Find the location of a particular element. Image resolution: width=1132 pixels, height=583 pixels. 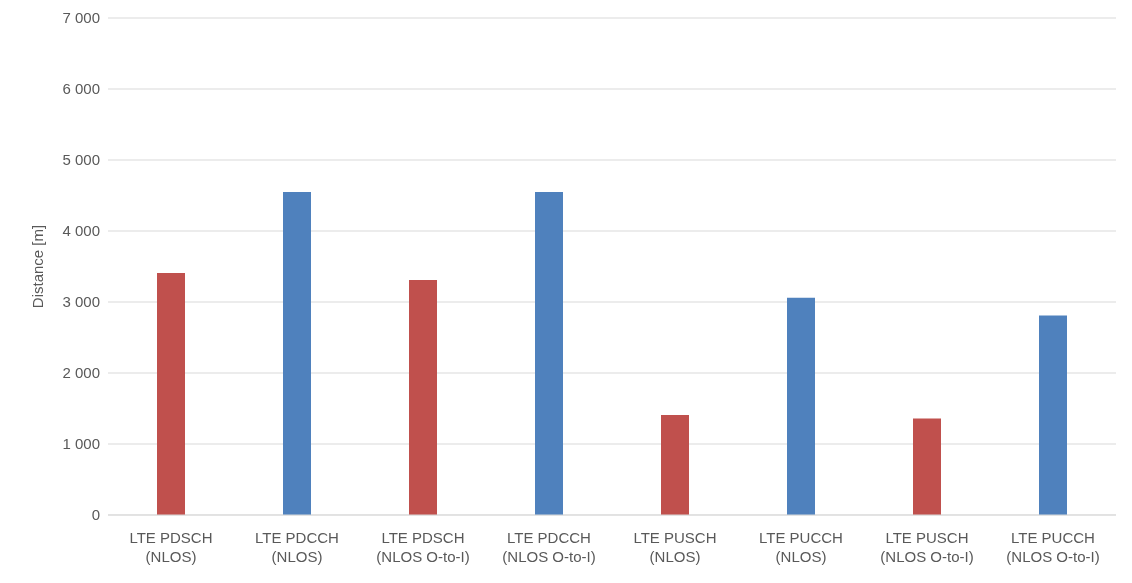

y-tick-label: 2 000 is located at coordinates (81, 373).